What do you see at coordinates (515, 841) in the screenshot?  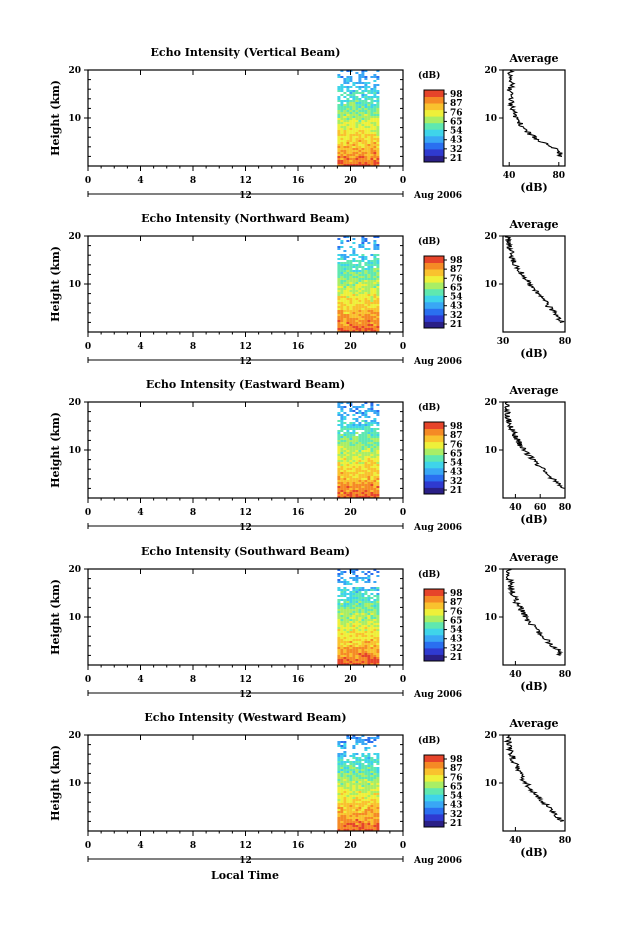 I see `avg-x-tick-label: 40` at bounding box center [515, 841].